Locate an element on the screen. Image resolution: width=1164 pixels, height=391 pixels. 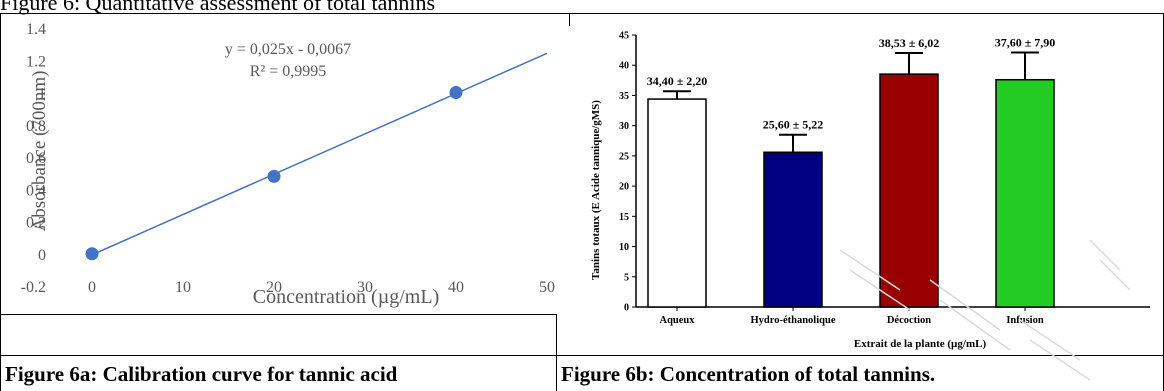
table-divider-vertical-upper is located at coordinates (569, 19).